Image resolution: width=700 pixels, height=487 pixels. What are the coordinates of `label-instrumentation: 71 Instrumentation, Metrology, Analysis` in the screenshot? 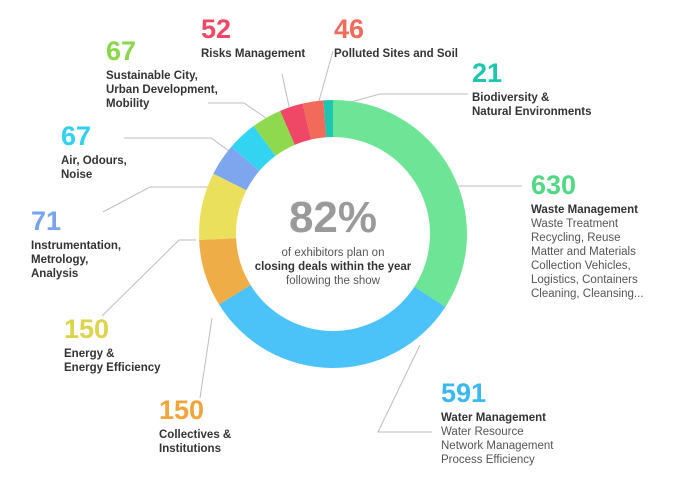 It's located at (76, 244).